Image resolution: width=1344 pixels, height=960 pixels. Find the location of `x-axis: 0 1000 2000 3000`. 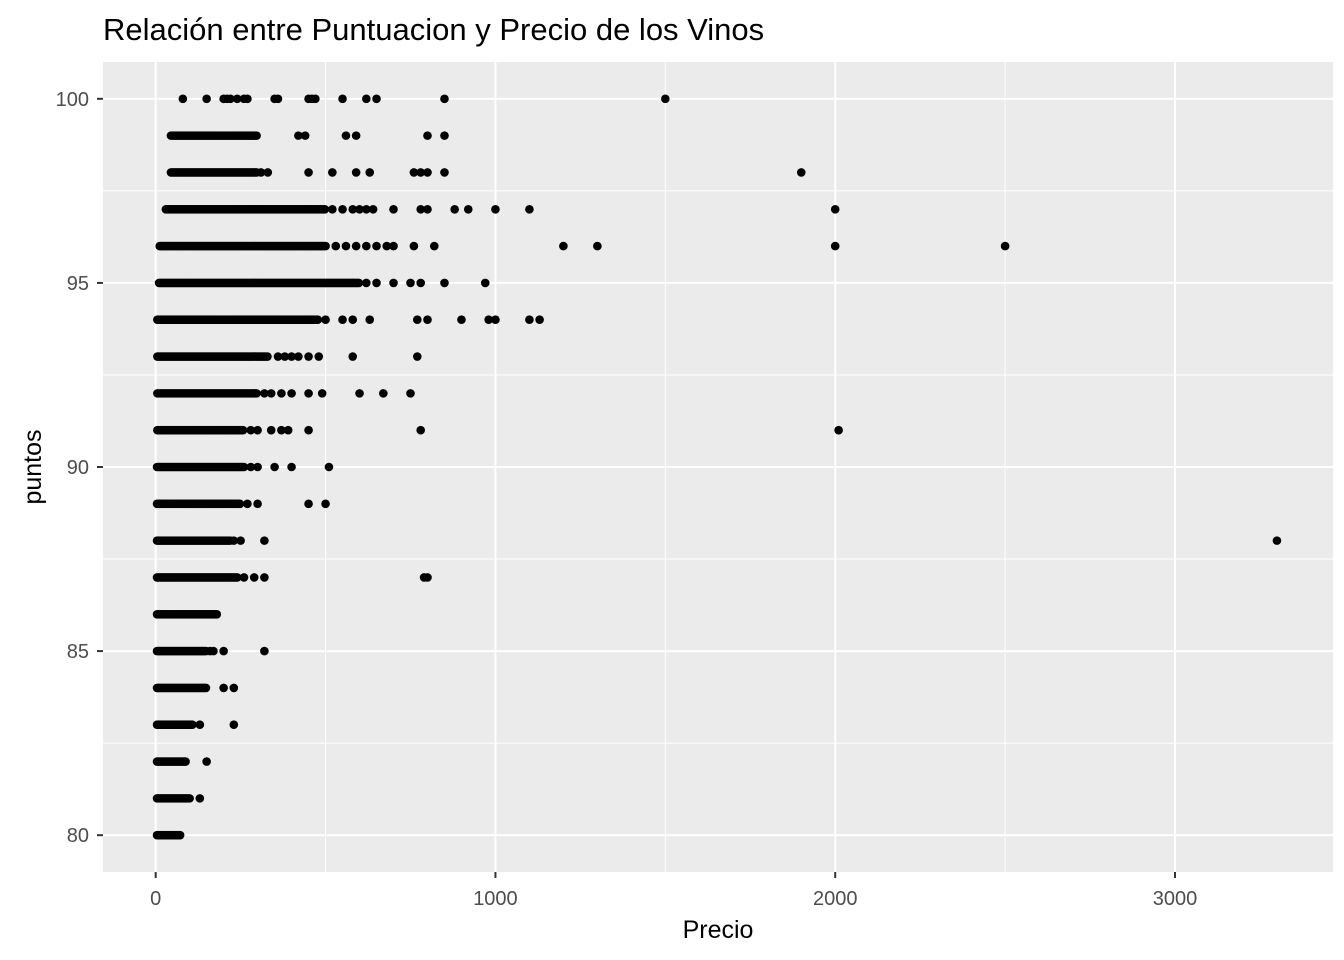

x-axis: 0 1000 2000 3000 is located at coordinates (673, 891).